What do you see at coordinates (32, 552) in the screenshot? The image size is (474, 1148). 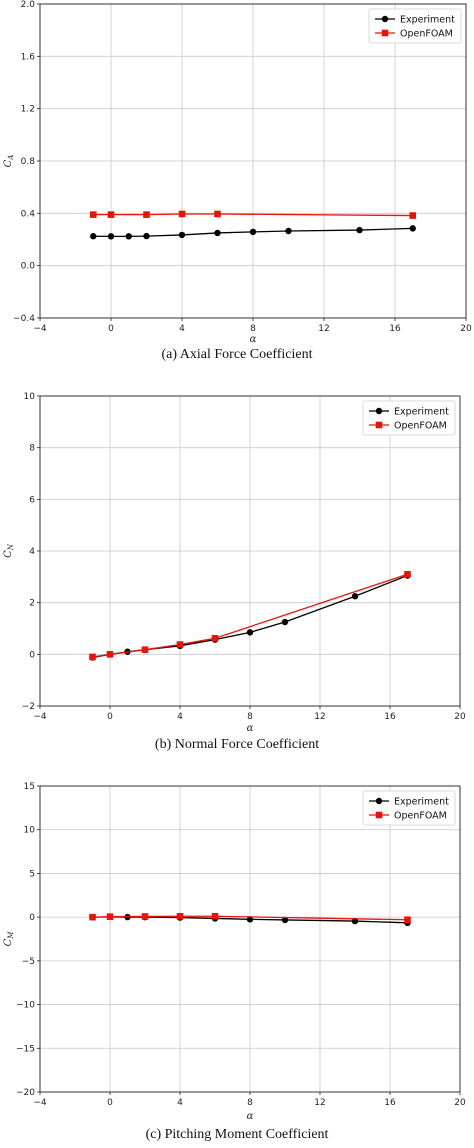 I see `y-tick-label-3: 4` at bounding box center [32, 552].